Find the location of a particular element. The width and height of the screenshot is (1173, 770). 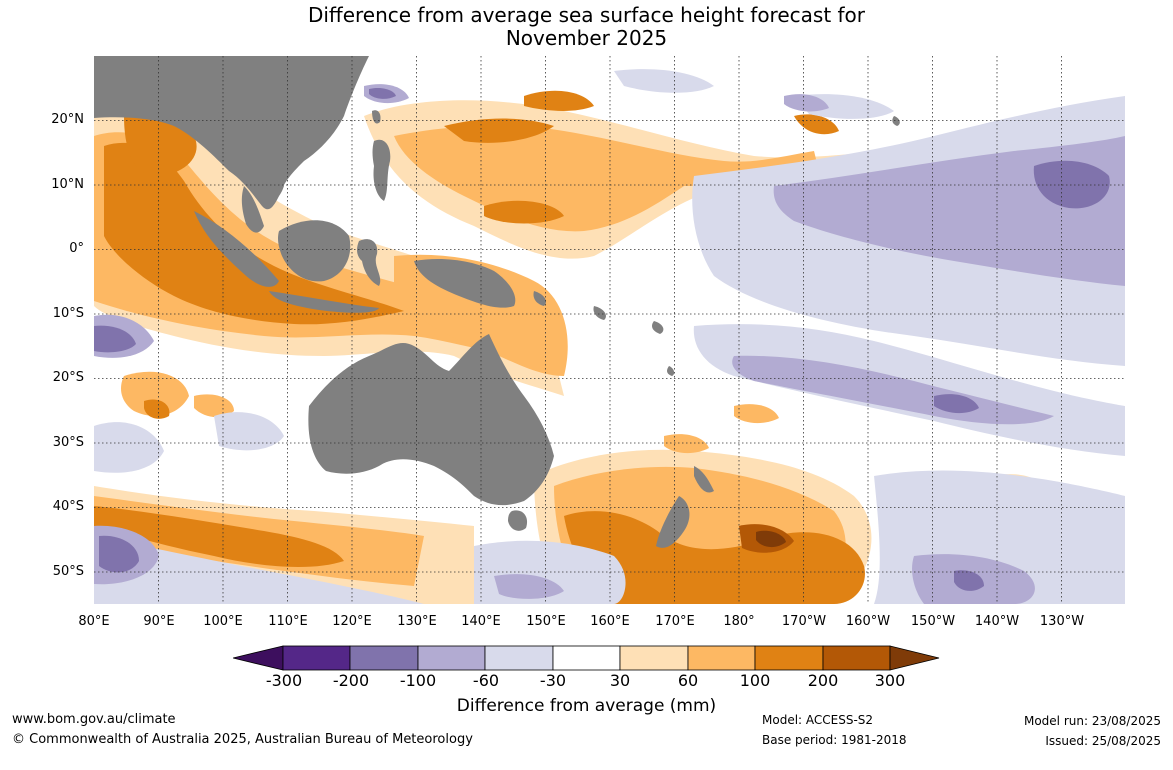

lon-label-150w: 150°W is located at coordinates (933, 621).